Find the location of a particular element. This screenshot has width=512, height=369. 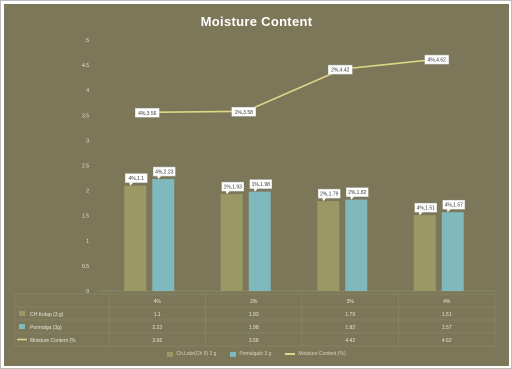

y-tick-label: 2 is located at coordinates (87, 192).